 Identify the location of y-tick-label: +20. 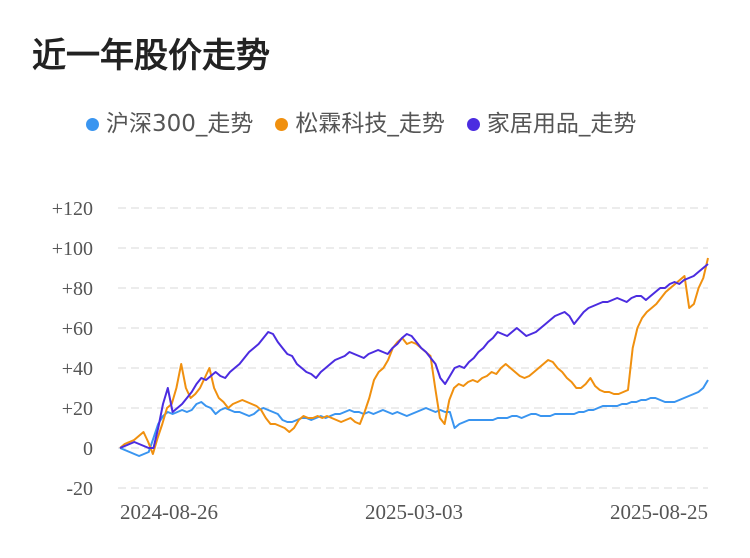
(77, 409).